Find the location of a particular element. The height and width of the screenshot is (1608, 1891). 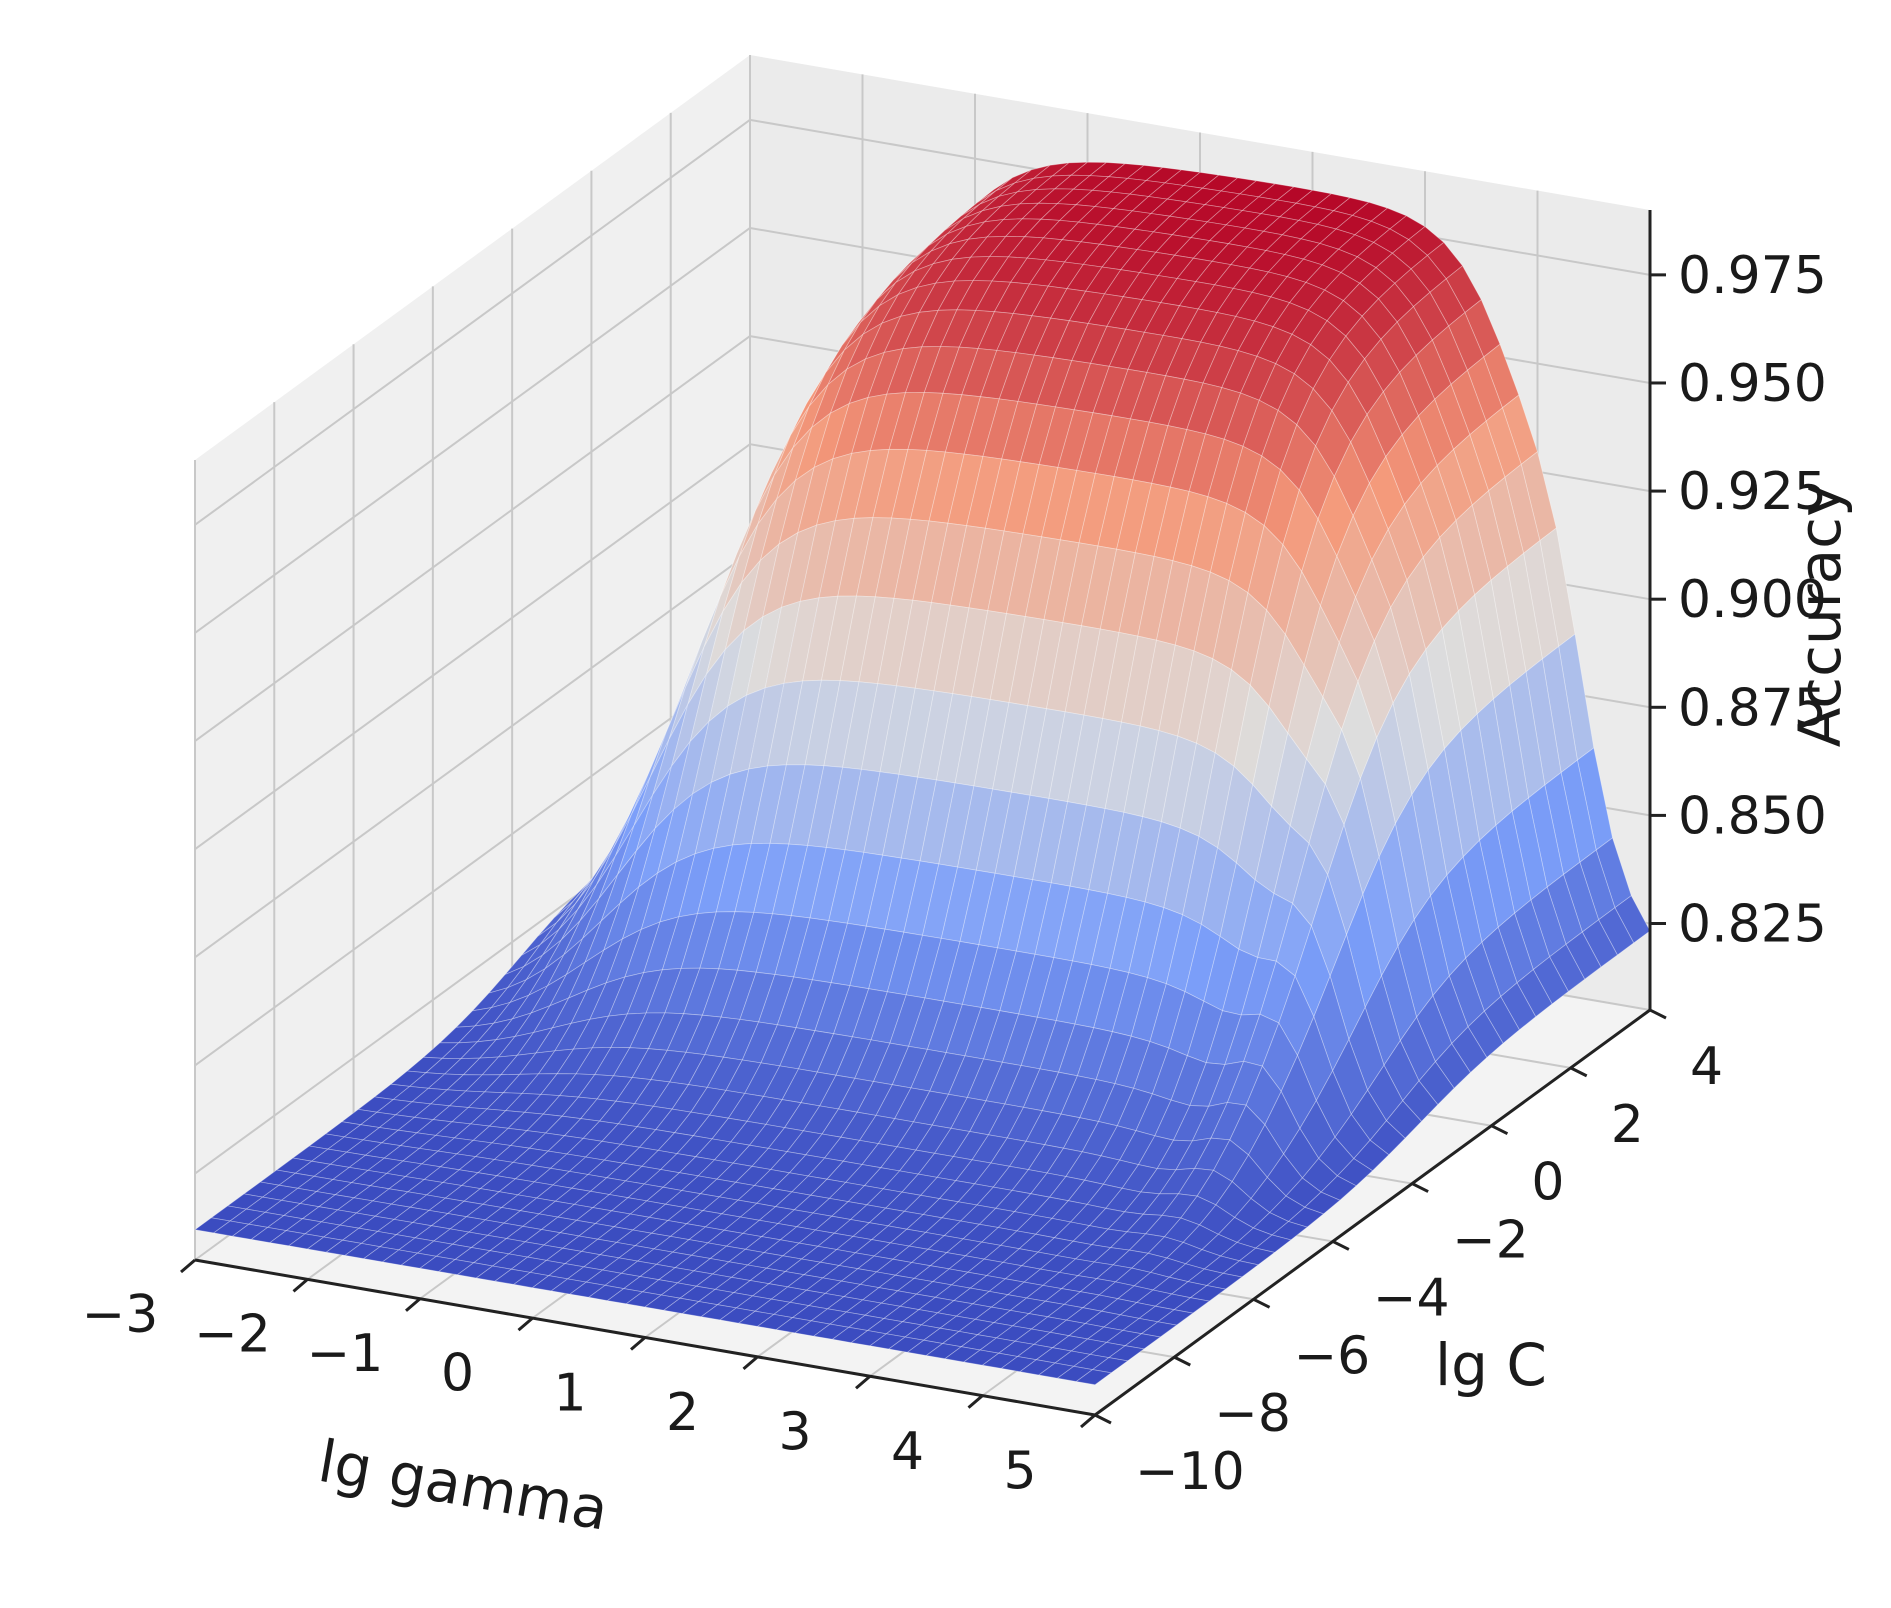

z-tick-label: 0.825 is located at coordinates (1752, 925).